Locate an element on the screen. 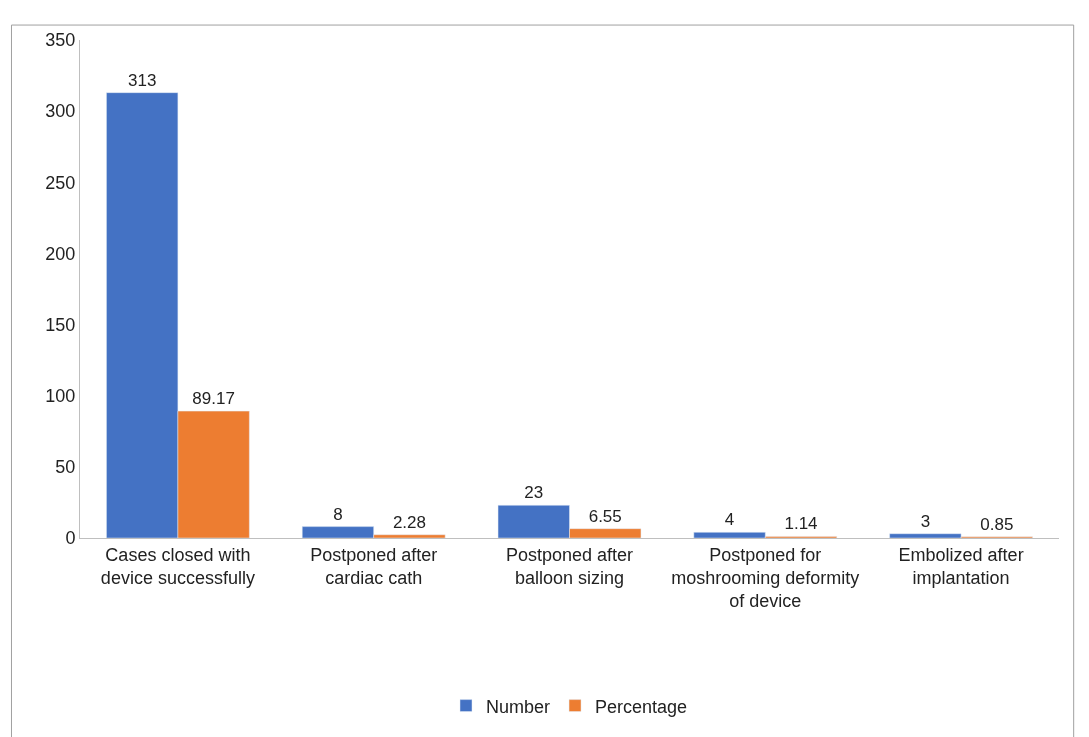 The image size is (1089, 737). x-tick-label: Postponed after balloon sizing is located at coordinates (569, 566).